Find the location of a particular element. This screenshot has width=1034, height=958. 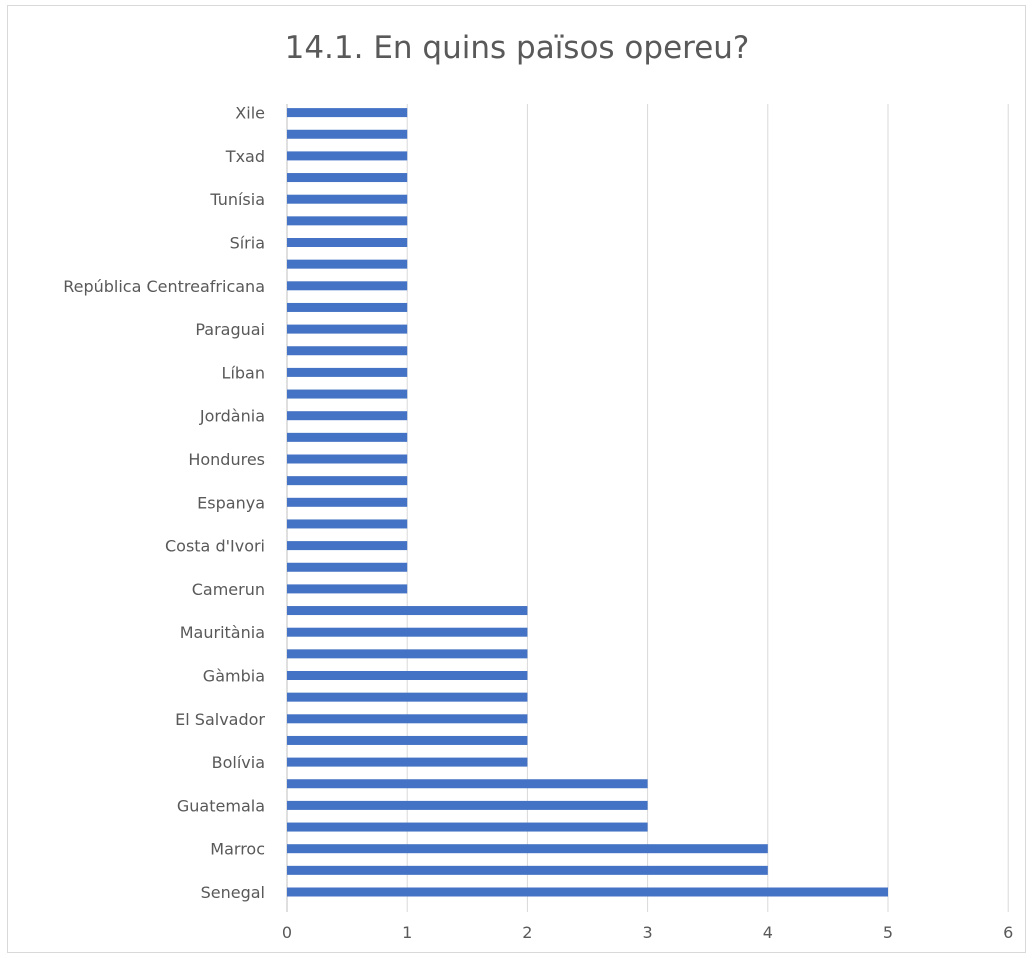

y-tick-label: Camerun is located at coordinates (228, 589).